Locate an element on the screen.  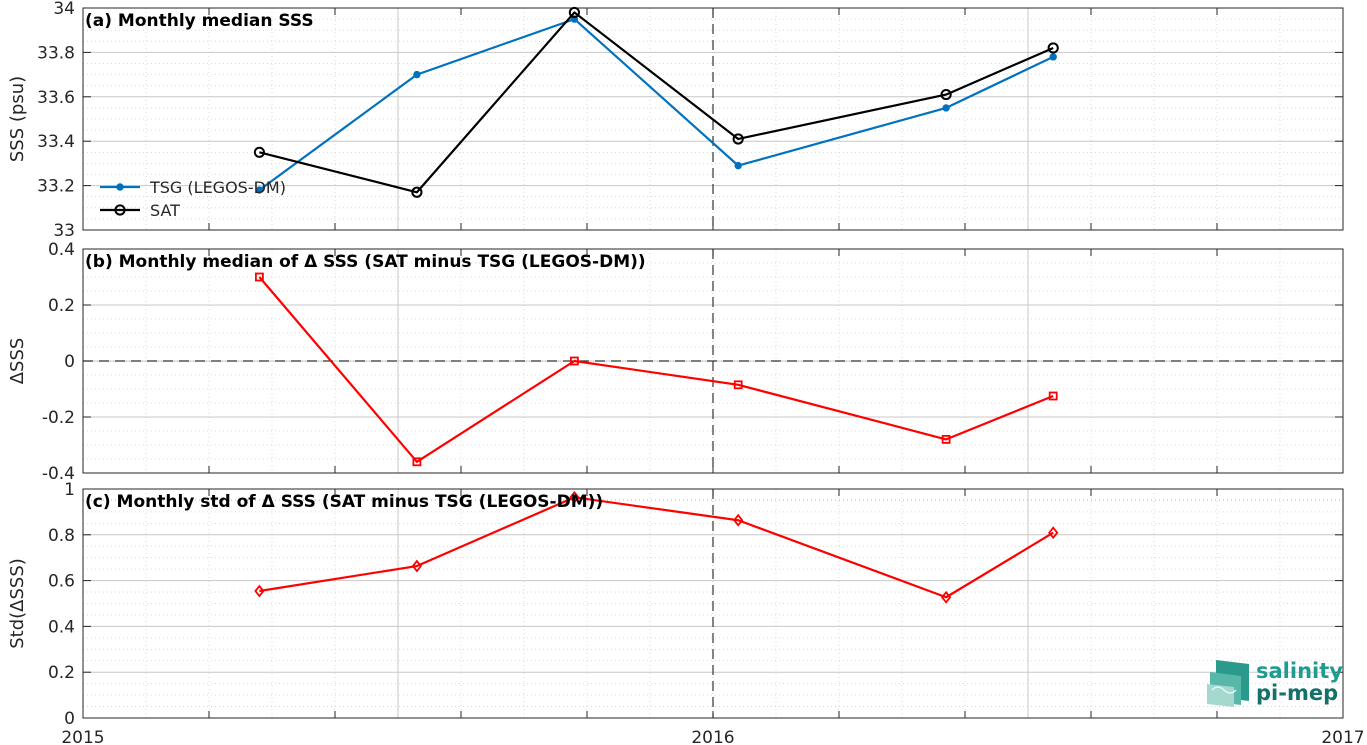
logo-text-pi-mep: pi-mep is located at coordinates (1297, 693).